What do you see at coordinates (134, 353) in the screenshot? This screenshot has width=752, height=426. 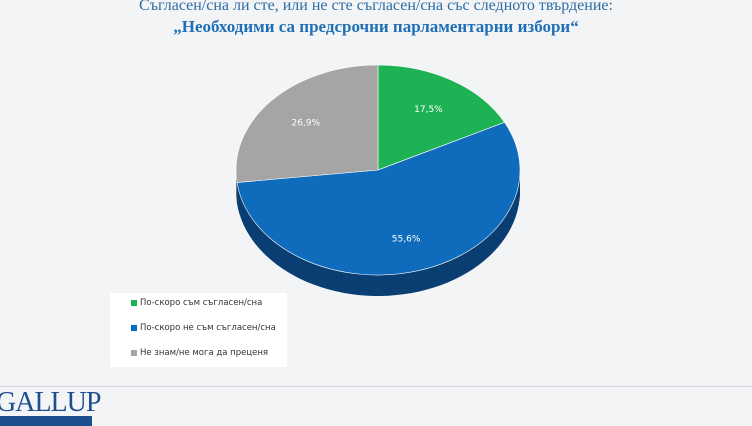 I see `legend-swatch-grey` at bounding box center [134, 353].